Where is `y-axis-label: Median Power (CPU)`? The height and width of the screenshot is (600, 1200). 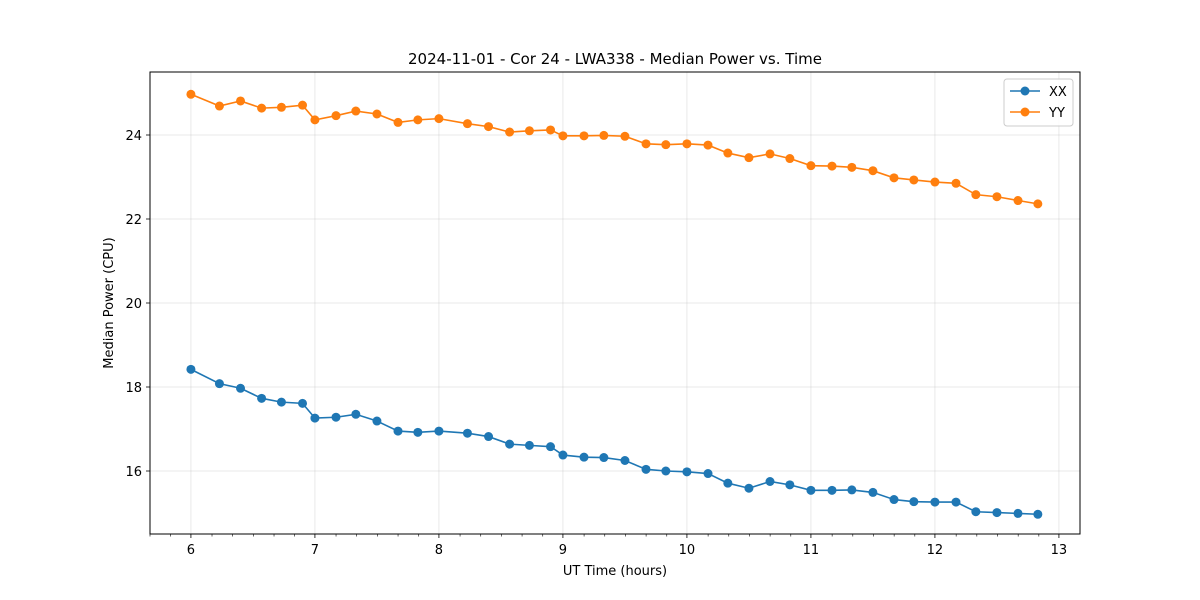 y-axis-label: Median Power (CPU) is located at coordinates (109, 302).